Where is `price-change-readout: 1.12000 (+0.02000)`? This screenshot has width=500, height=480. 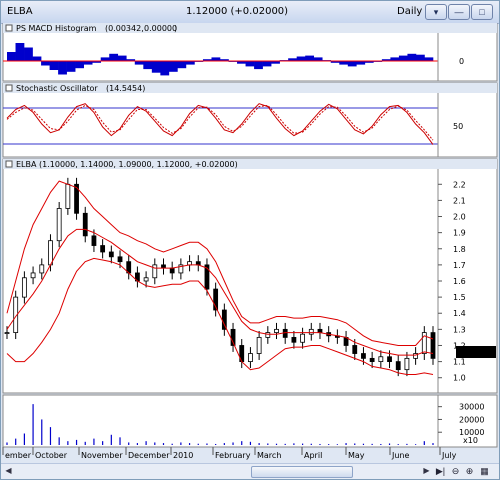
price-change-readout: 1.12000 (+0.02000) is located at coordinates (237, 11).